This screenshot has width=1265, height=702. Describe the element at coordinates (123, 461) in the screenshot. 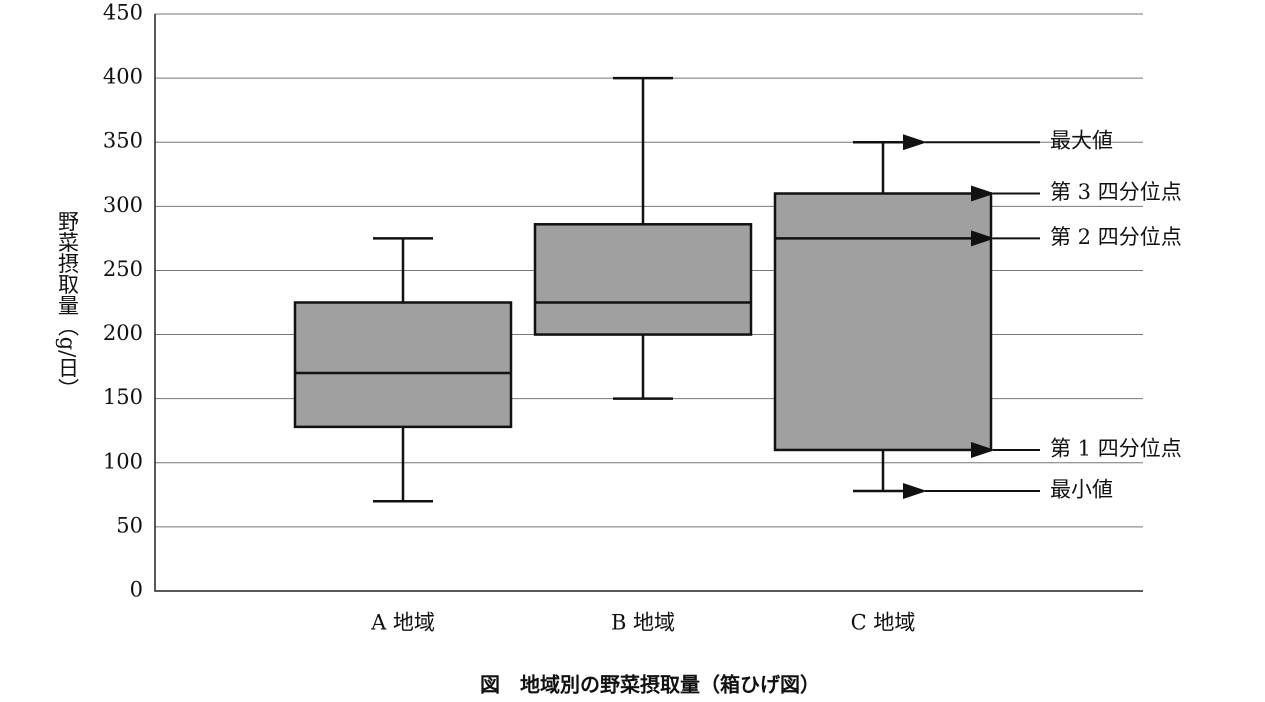

I see `y-tick-label: 100` at that location.